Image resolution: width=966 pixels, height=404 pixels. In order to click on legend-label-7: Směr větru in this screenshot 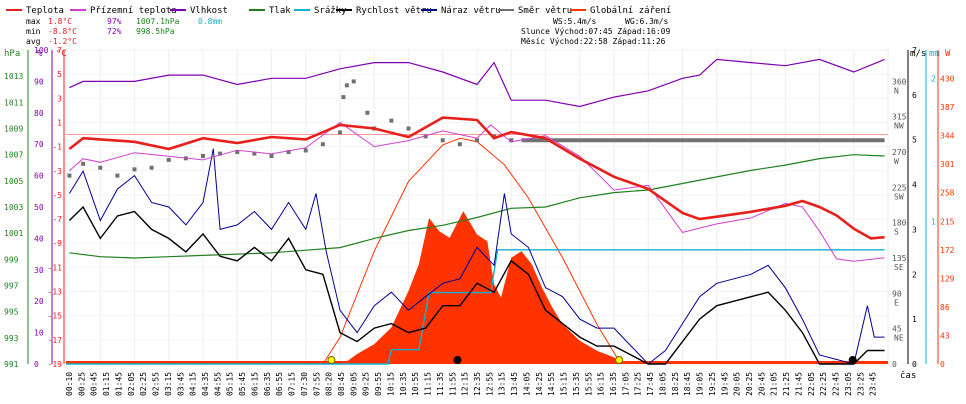, I will do `click(545, 11)`.